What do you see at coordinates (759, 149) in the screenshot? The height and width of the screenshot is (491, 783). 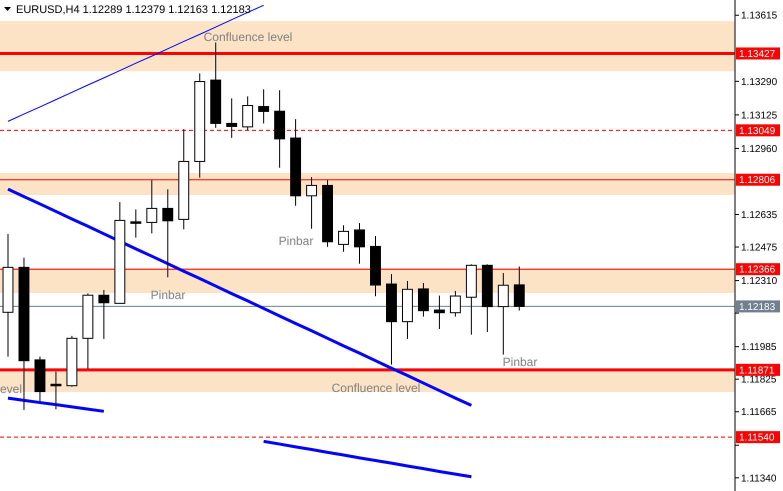 I see `y-tick-label: 1.12960` at bounding box center [759, 149].